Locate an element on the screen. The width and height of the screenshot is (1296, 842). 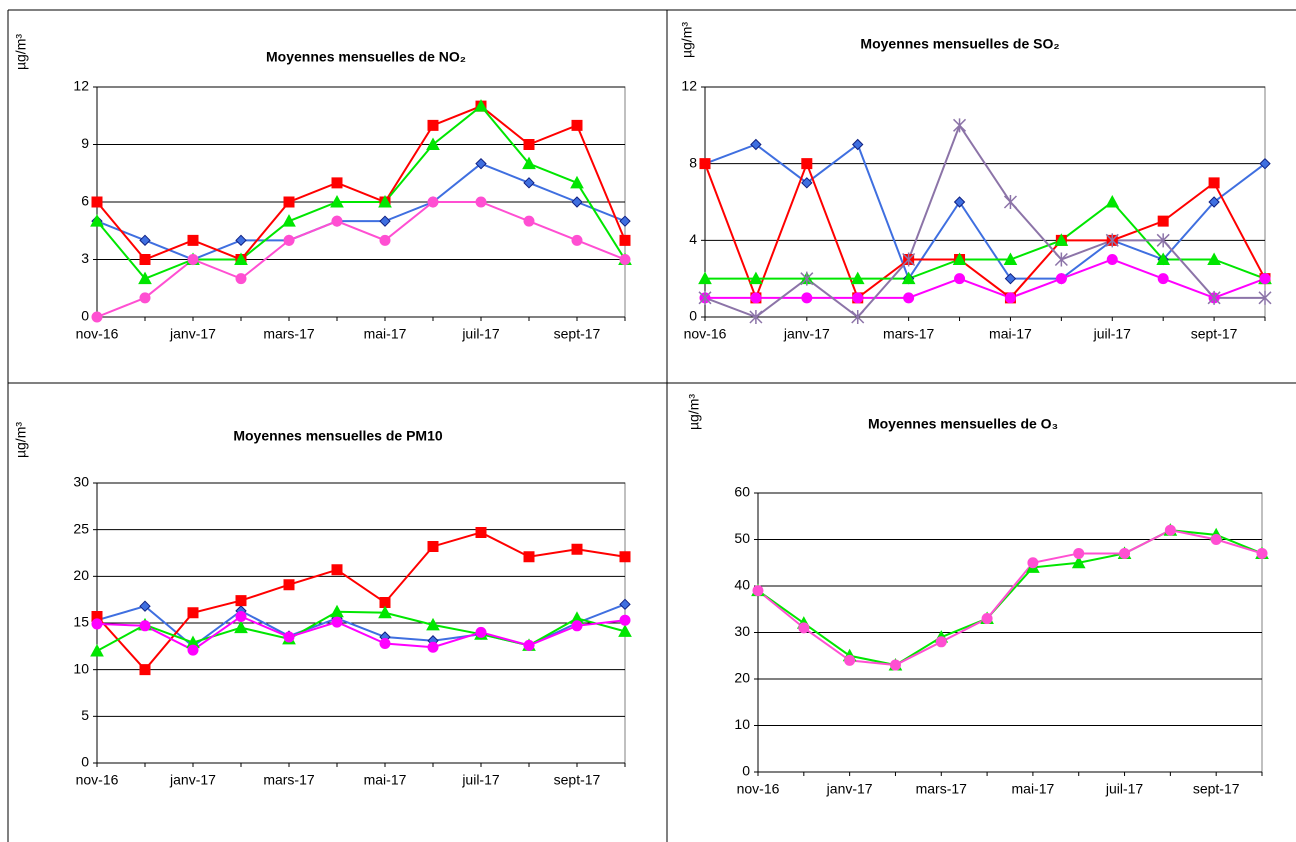
y-tick-label: 10 is located at coordinates (742, 724).